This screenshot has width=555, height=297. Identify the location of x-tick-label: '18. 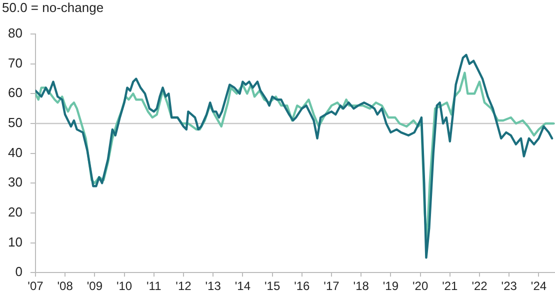
(361, 286).